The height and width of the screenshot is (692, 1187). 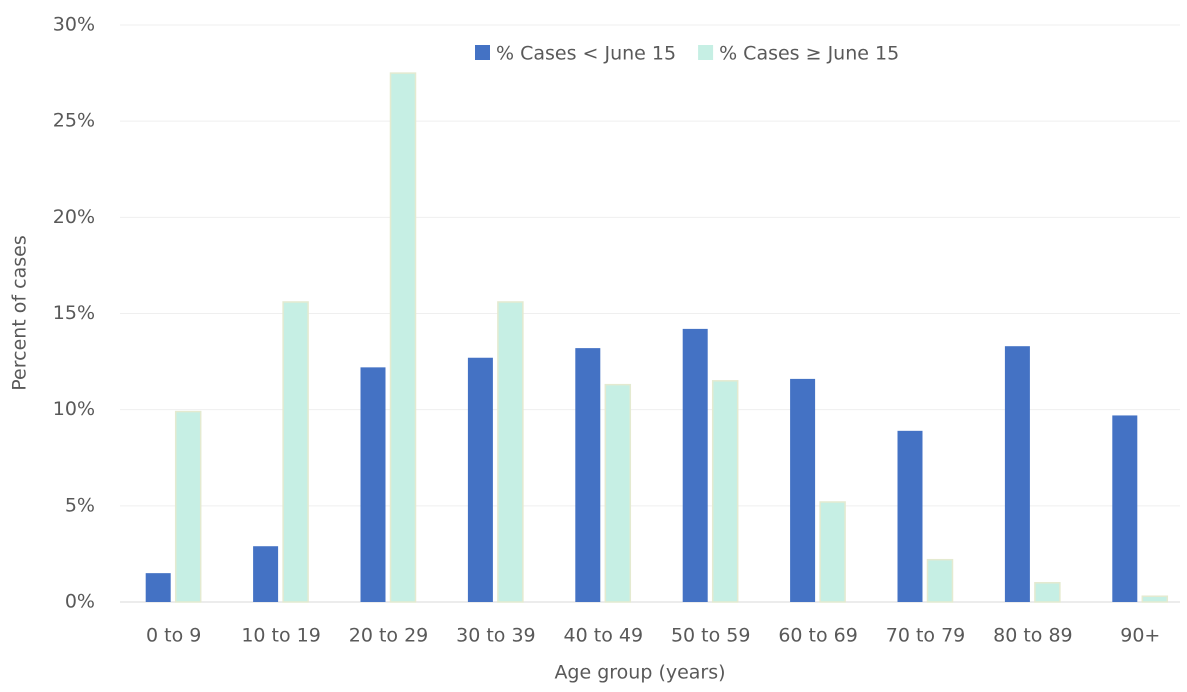 What do you see at coordinates (711, 636) in the screenshot?
I see `x-tick-label: 50 to 59` at bounding box center [711, 636].